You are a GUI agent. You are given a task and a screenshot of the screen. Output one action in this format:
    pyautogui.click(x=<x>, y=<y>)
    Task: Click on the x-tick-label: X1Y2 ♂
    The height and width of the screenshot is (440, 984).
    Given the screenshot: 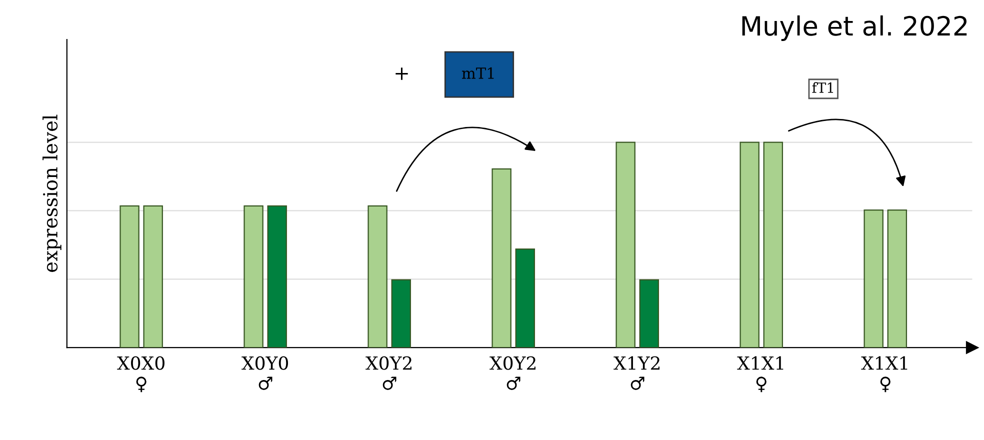 What is the action you would take?
    pyautogui.click(x=637, y=373)
    